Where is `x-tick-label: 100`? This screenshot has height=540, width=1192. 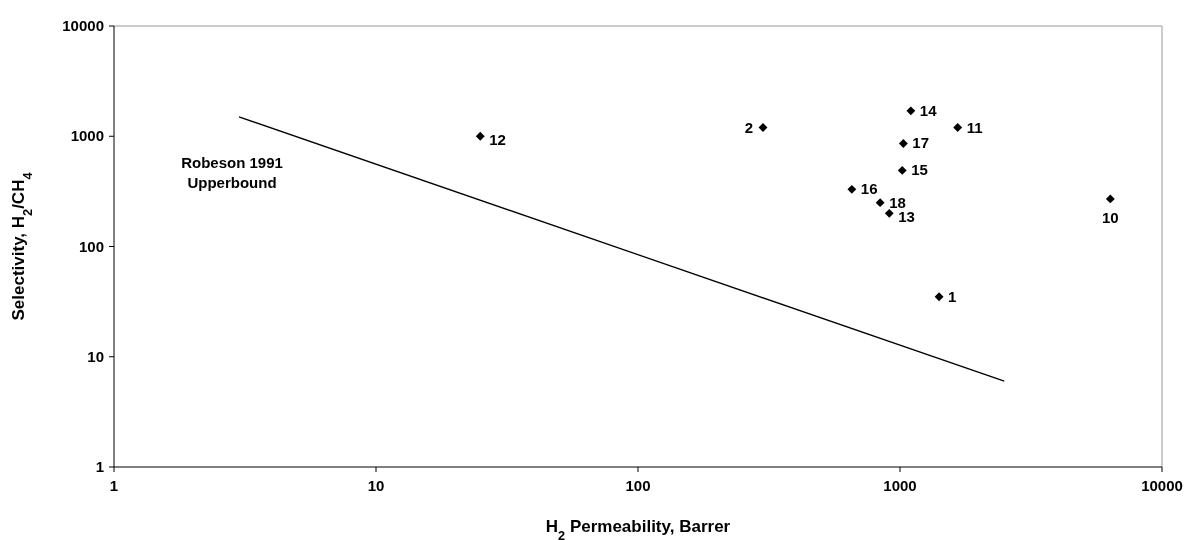 x-tick-label: 100 is located at coordinates (638, 485).